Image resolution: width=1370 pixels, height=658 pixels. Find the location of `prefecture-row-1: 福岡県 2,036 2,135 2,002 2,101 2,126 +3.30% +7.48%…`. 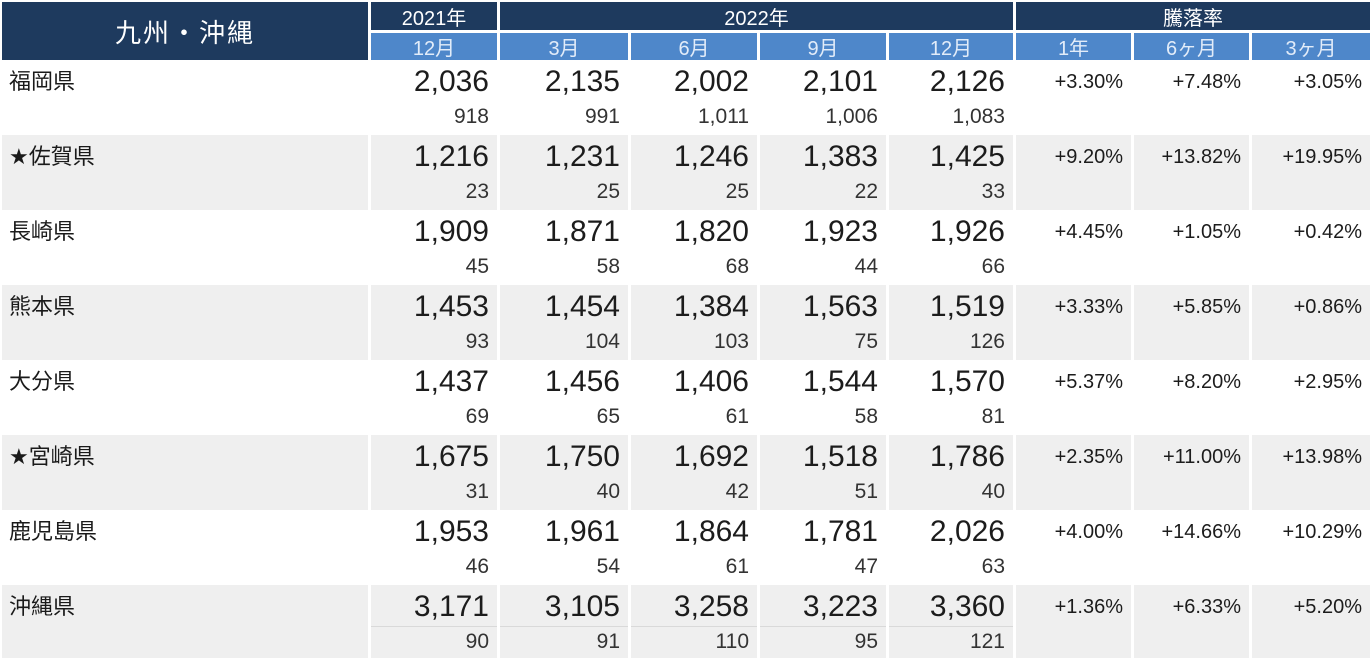

prefecture-row-1: 福岡県 2,036 2,135 2,002 2,101 2,126 +3.30% +7.48%… is located at coordinates (685, 97).